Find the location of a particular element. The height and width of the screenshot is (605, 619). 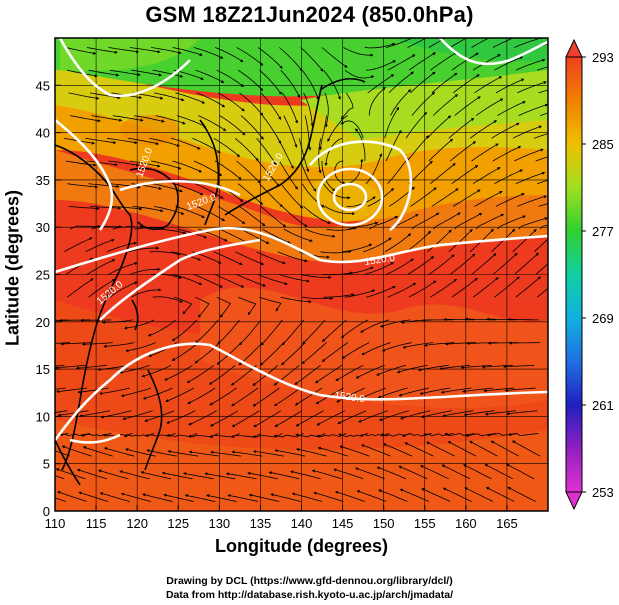

x-tick-label: 145 is located at coordinates (343, 523).